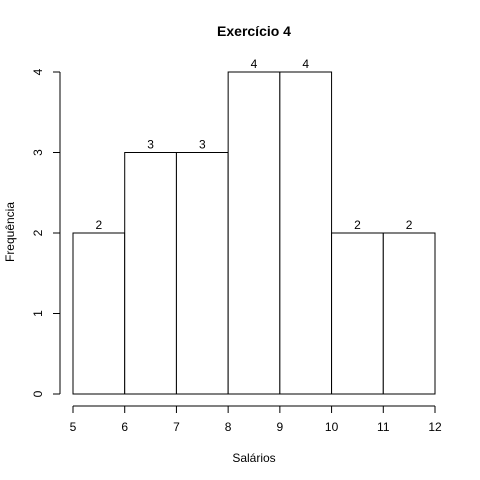 The width and height of the screenshot is (480, 480). Describe the element at coordinates (357, 225) in the screenshot. I see `data-label-5: 2` at that location.